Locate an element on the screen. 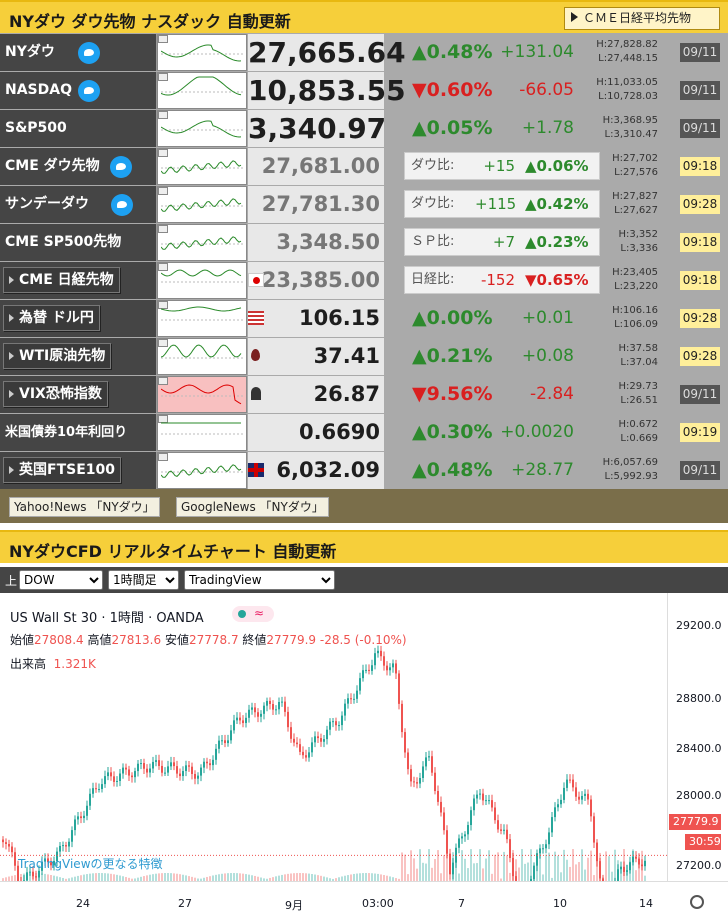 The image size is (728, 919). symbol-select: DOW is located at coordinates (61, 580).